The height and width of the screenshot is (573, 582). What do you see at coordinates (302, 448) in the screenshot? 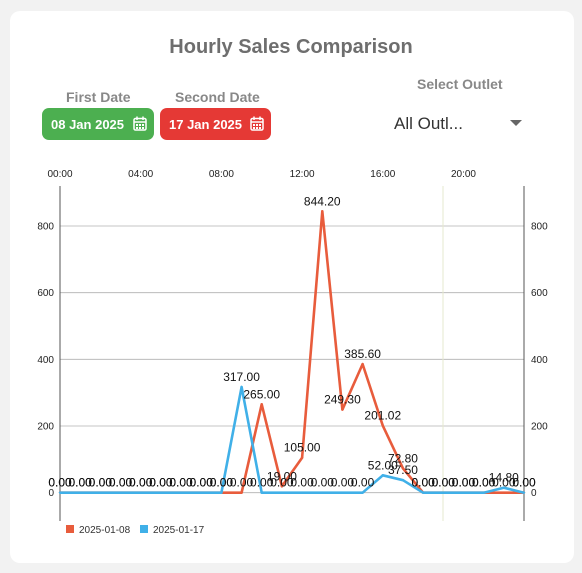
I see `data-label: 105.00` at bounding box center [302, 448].